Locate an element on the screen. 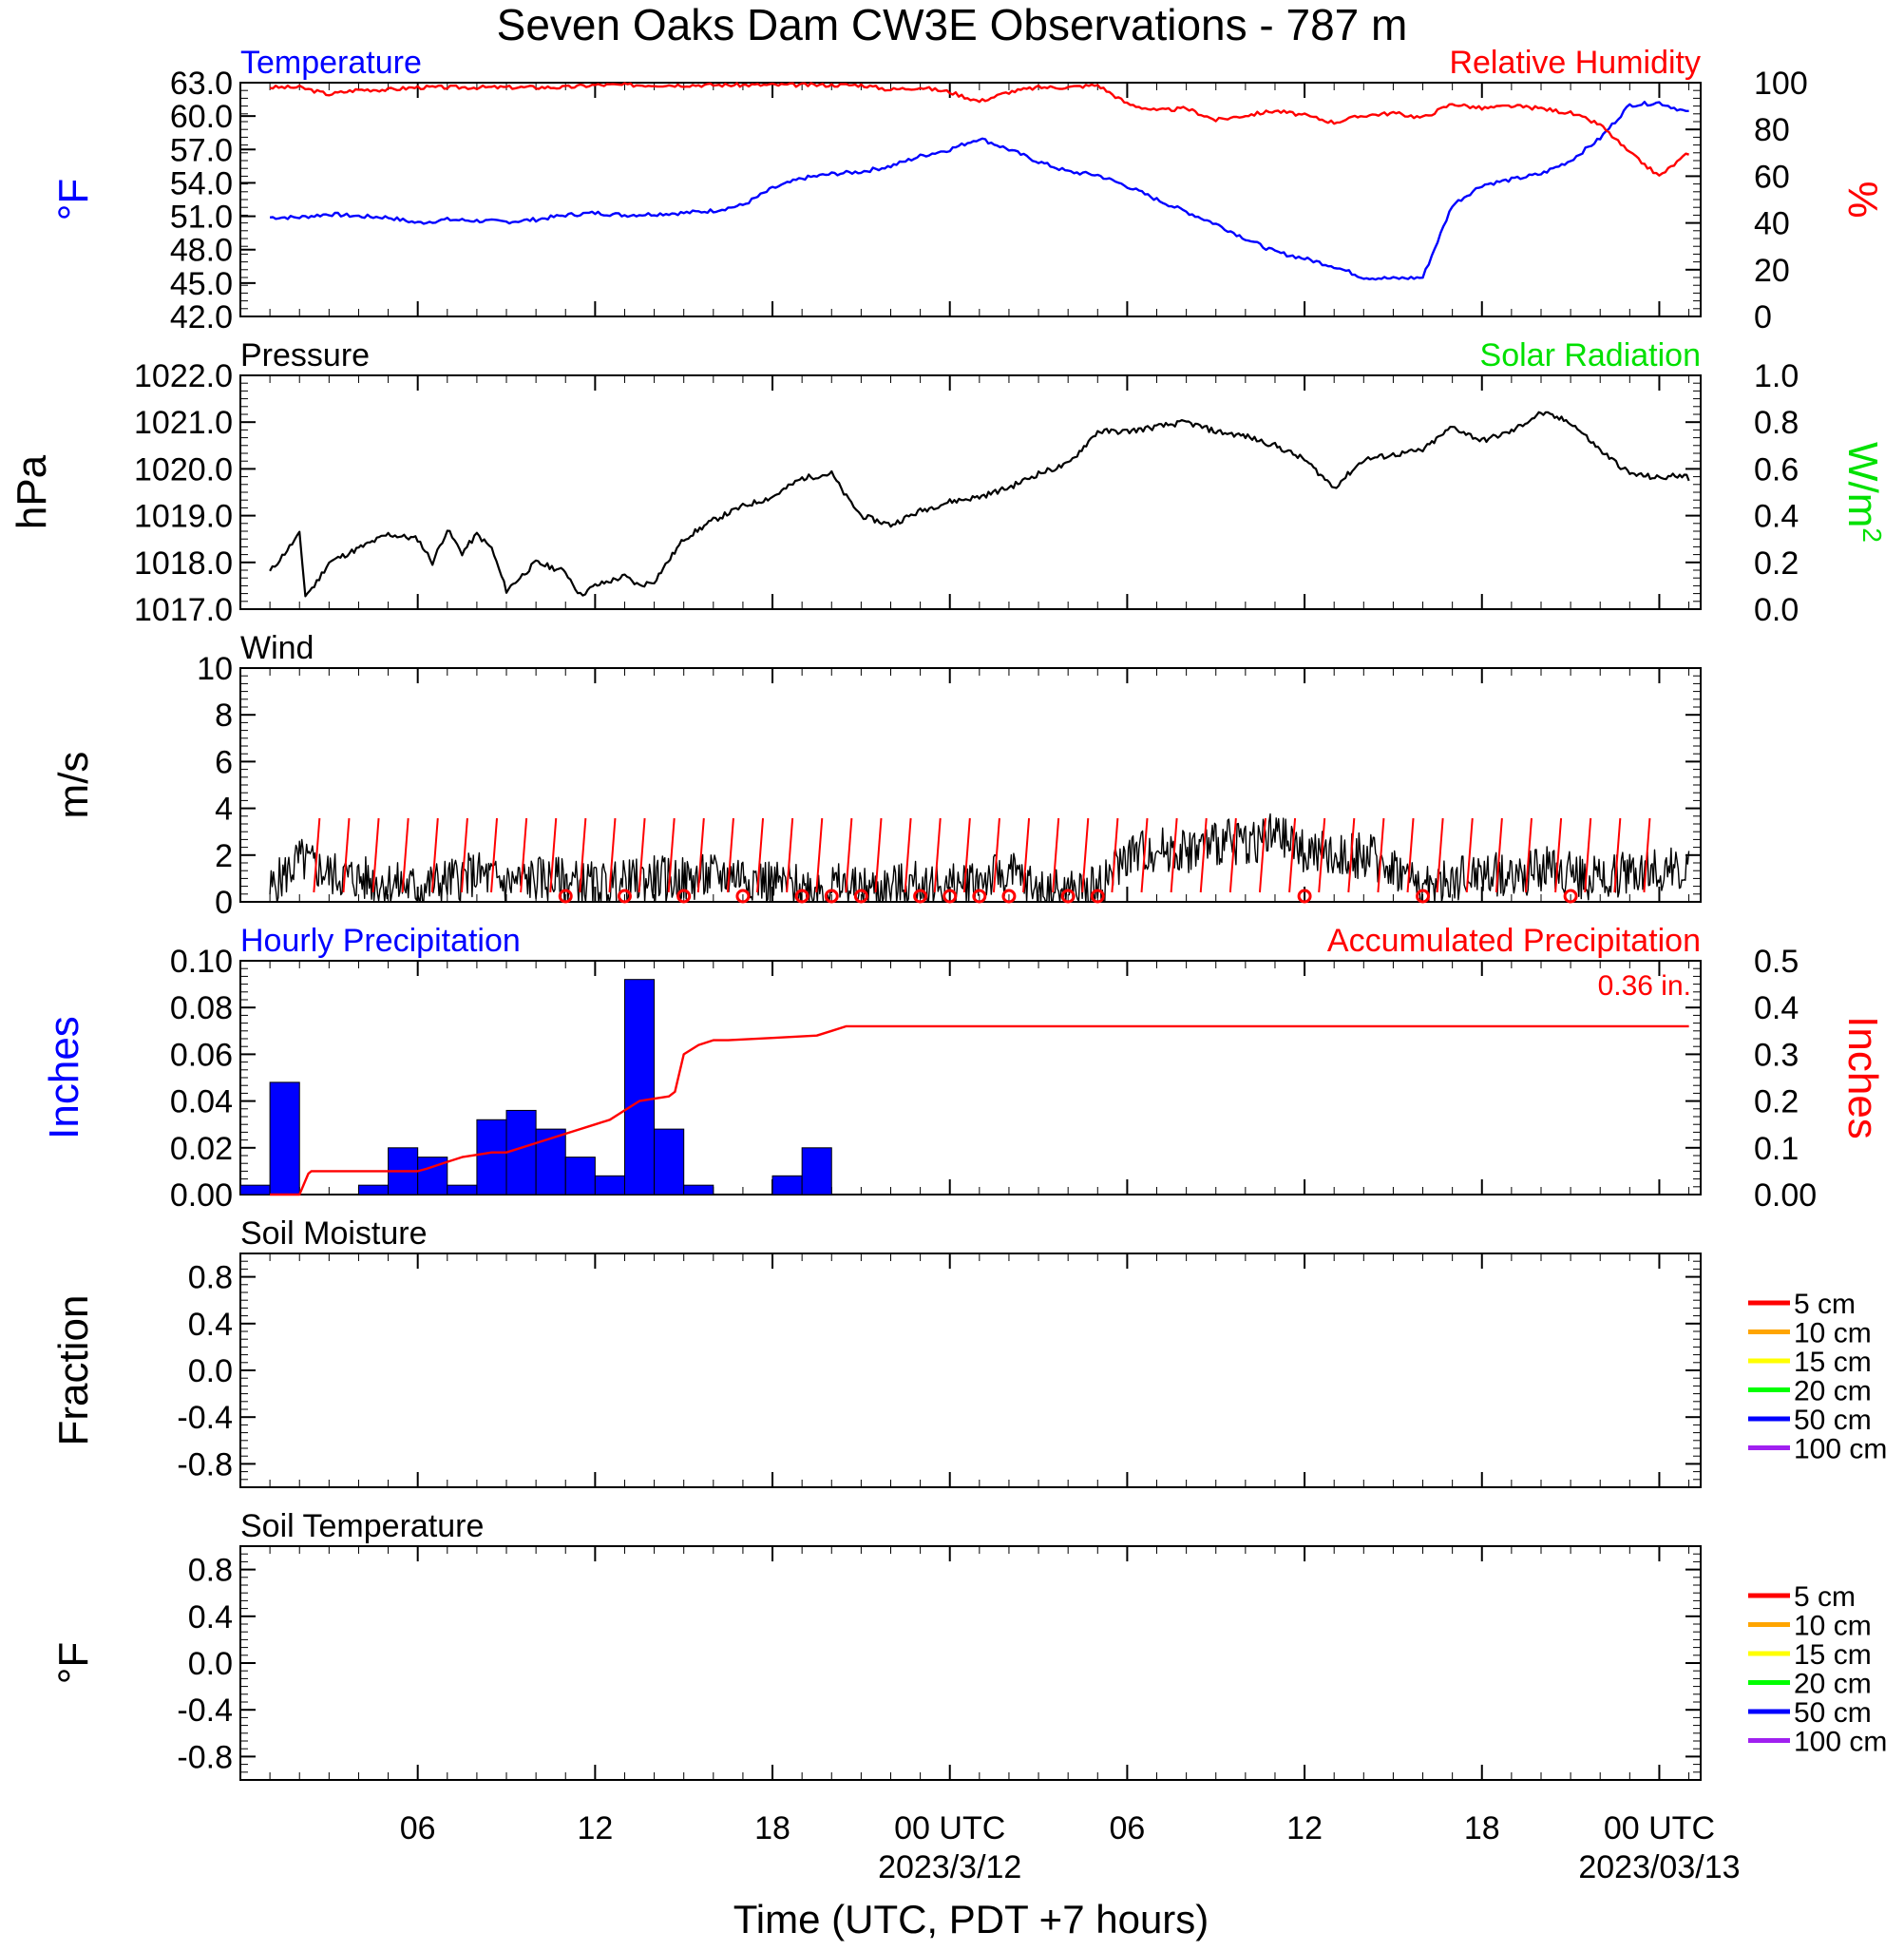 The height and width of the screenshot is (1951, 1904). y-right-tick-label: 1.0 is located at coordinates (1777, 376).